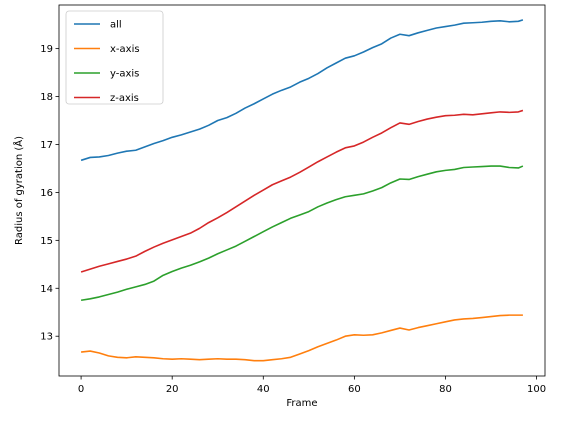 The height and width of the screenshot is (432, 569). What do you see at coordinates (46, 145) in the screenshot?
I see `y-tick-label: 17` at bounding box center [46, 145].